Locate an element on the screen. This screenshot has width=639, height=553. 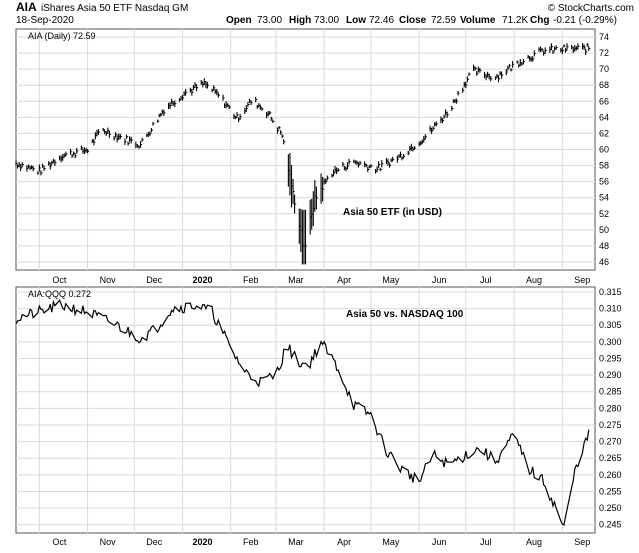
ratio-x-tick-label: Feb is located at coordinates (251, 542).